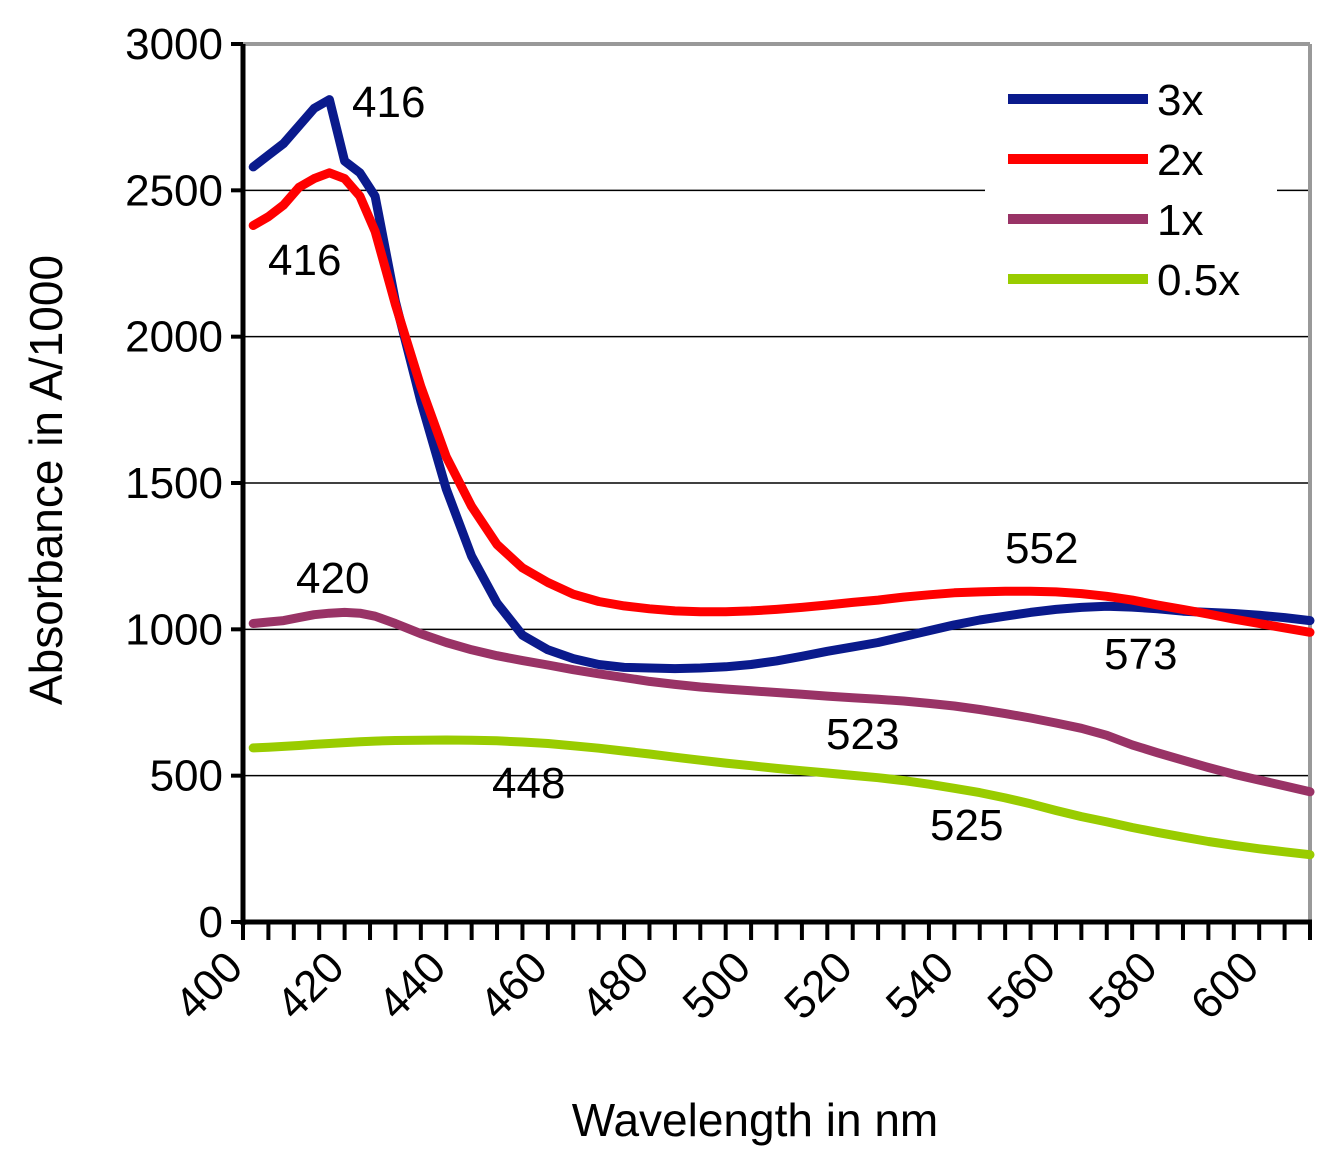 The width and height of the screenshot is (1337, 1165). What do you see at coordinates (174, 190) in the screenshot?
I see `y-tick-label-2500: 2500` at bounding box center [174, 190].